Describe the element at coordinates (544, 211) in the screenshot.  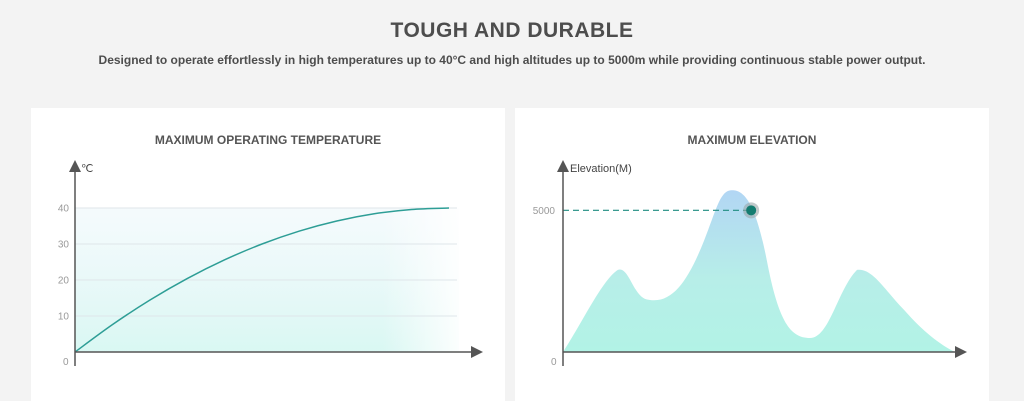
I see `elevation-y-tick: 5000` at that location.